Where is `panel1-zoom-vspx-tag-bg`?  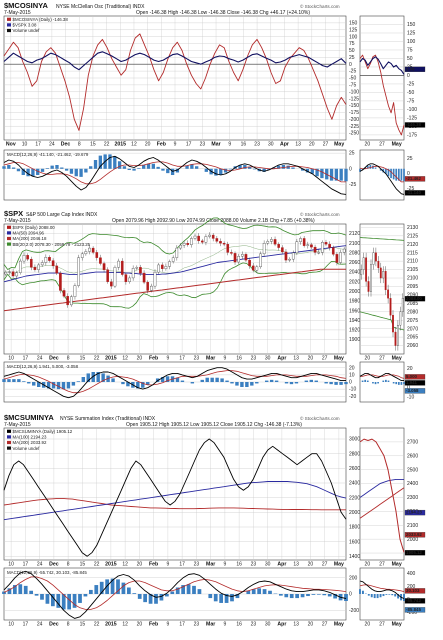 panel1-zoom-vspx-tag-bg is located at coordinates (415, 69).